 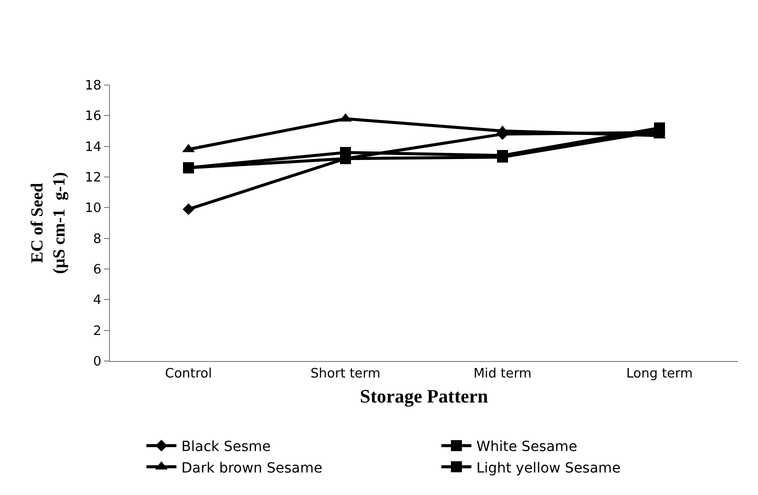 What do you see at coordinates (93, 178) in the screenshot?
I see `y-tick-label: 12` at bounding box center [93, 178].